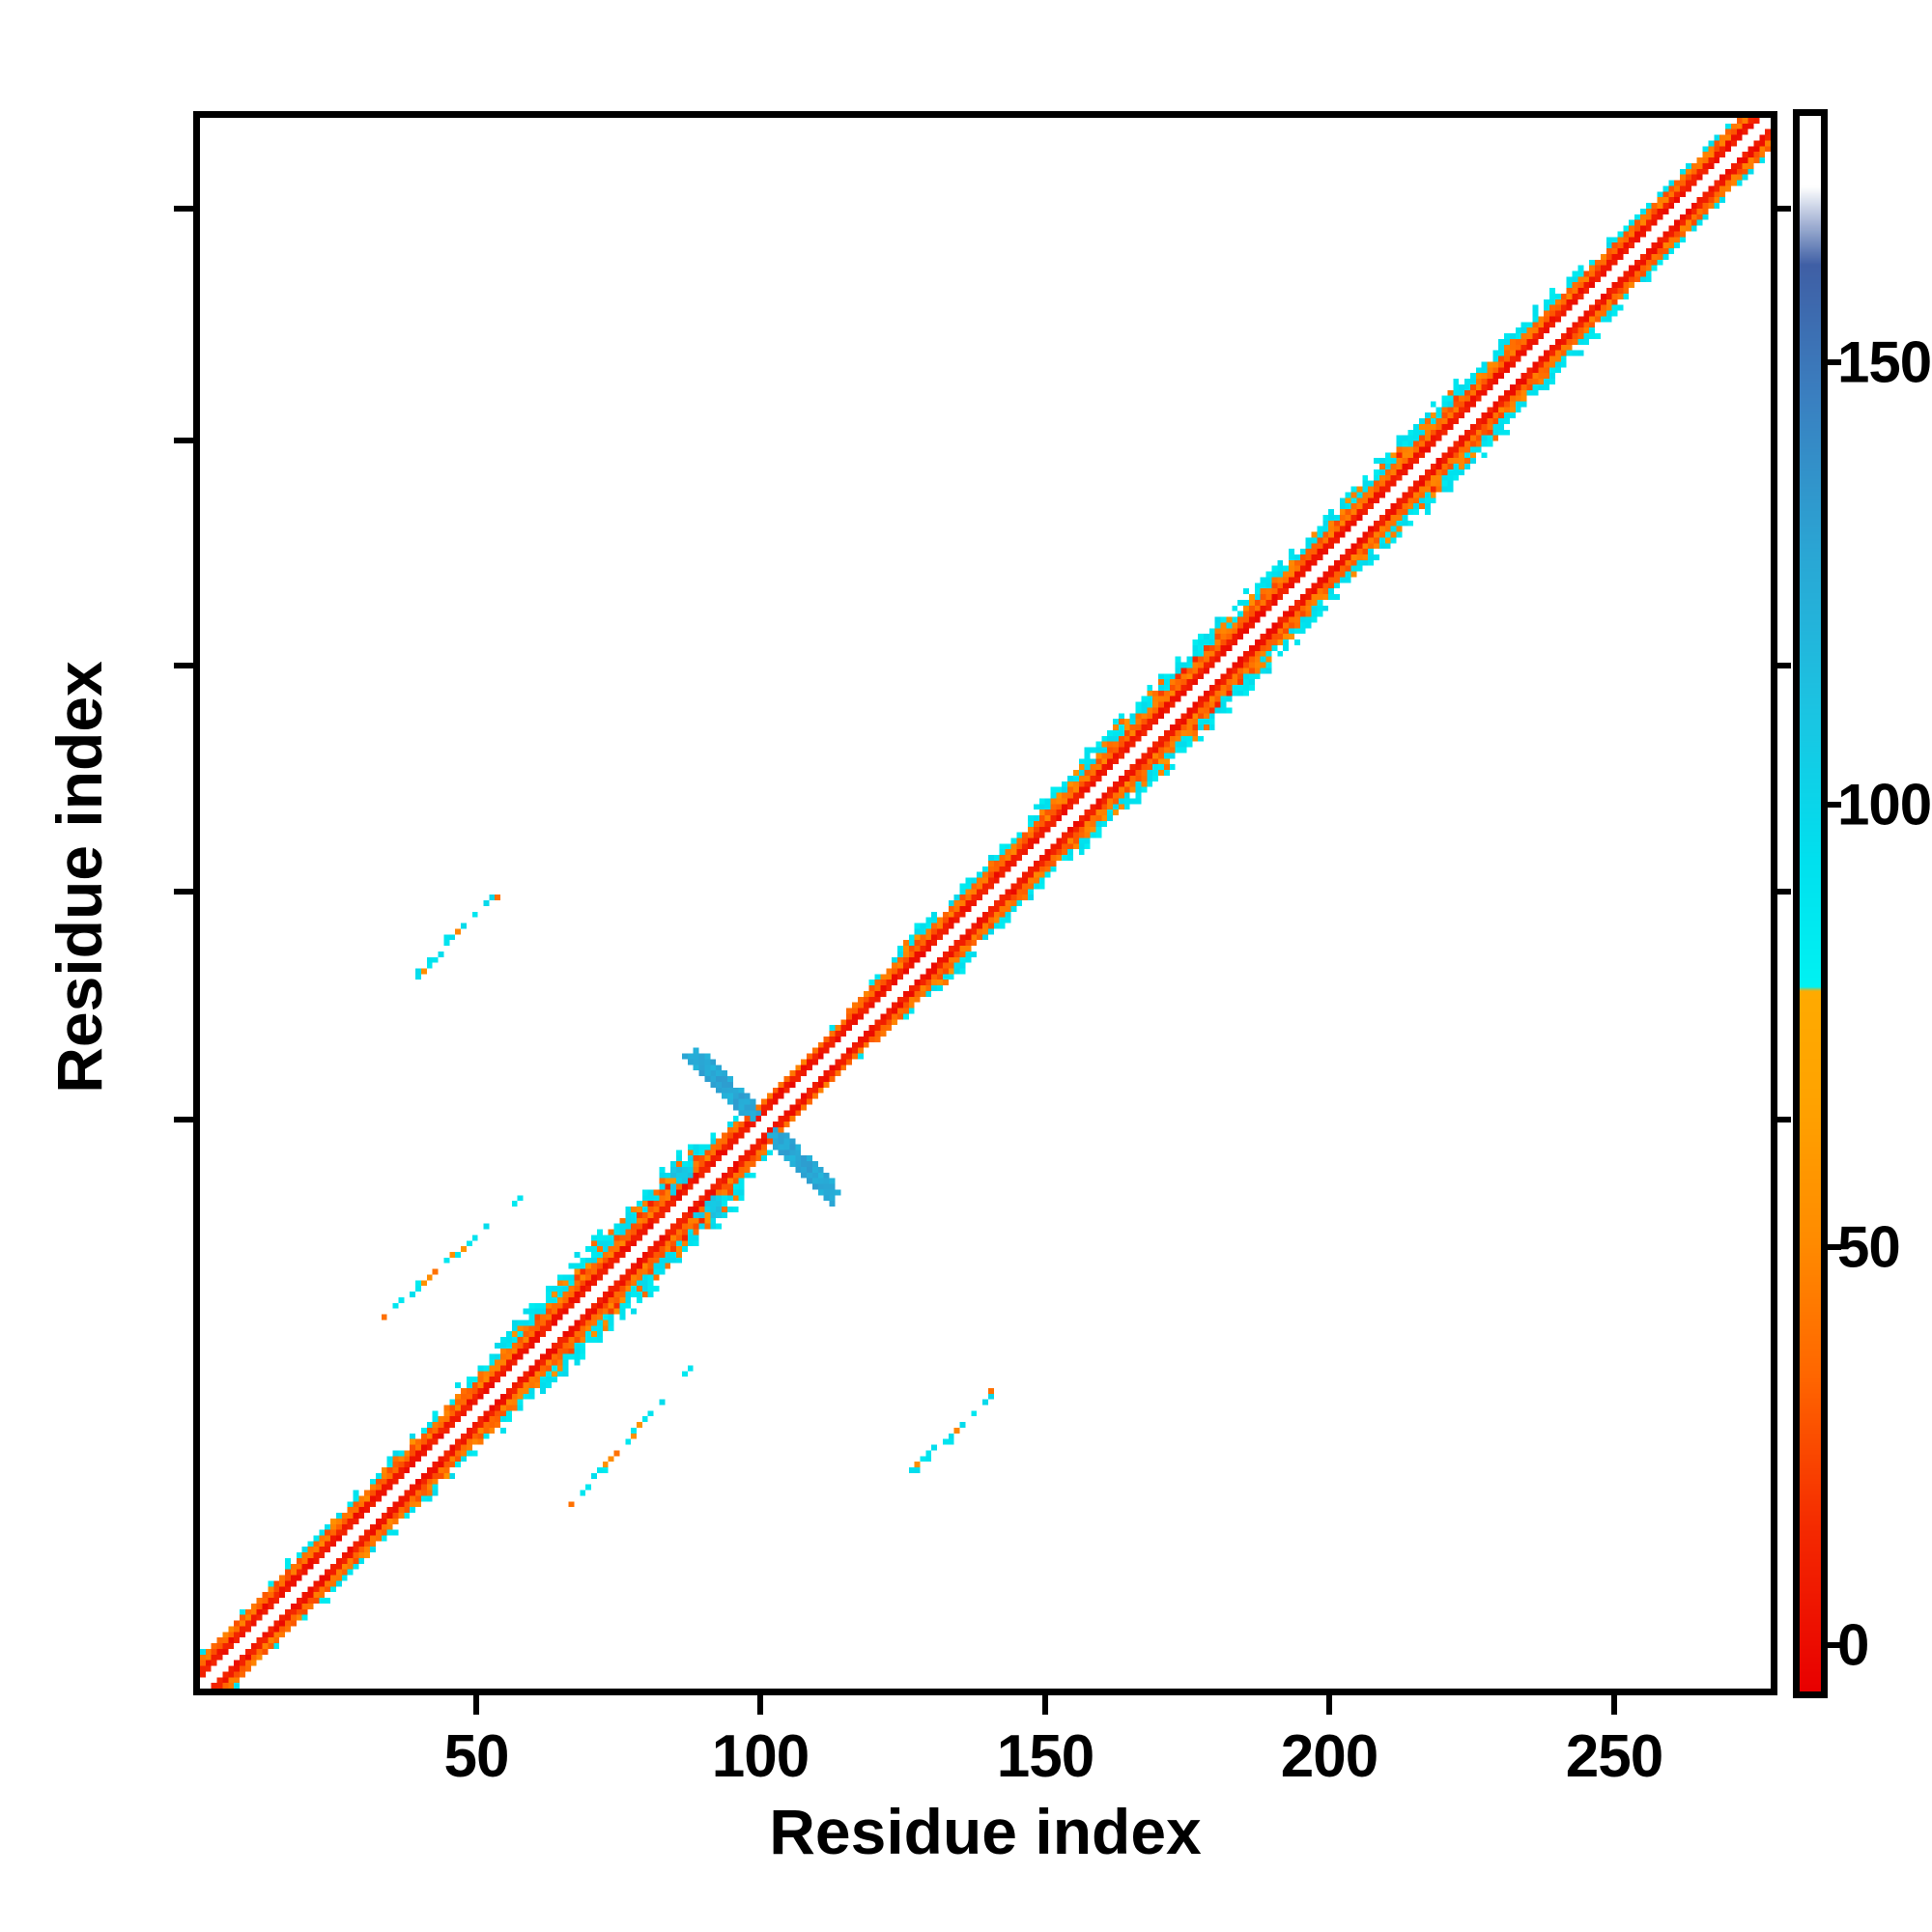 The image size is (1932, 1932). What do you see at coordinates (1853, 1645) in the screenshot?
I see `colorbar-label-0: 0` at bounding box center [1853, 1645].